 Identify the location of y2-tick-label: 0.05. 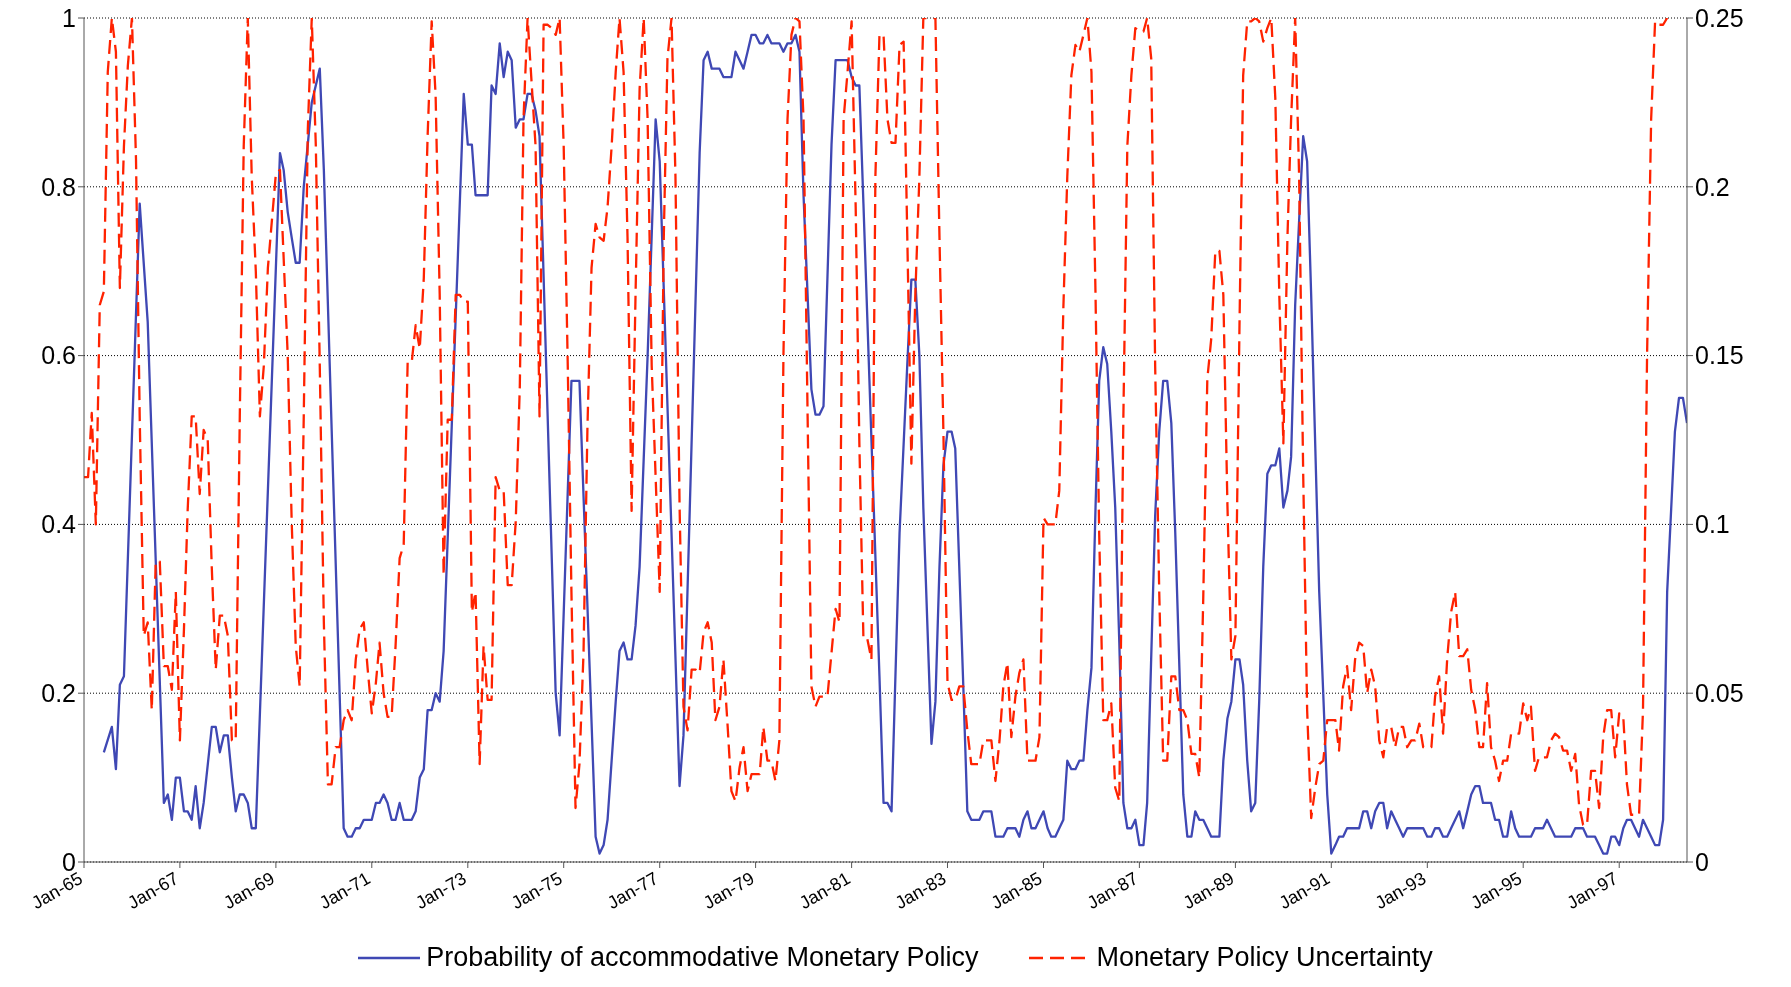
(1719, 693).